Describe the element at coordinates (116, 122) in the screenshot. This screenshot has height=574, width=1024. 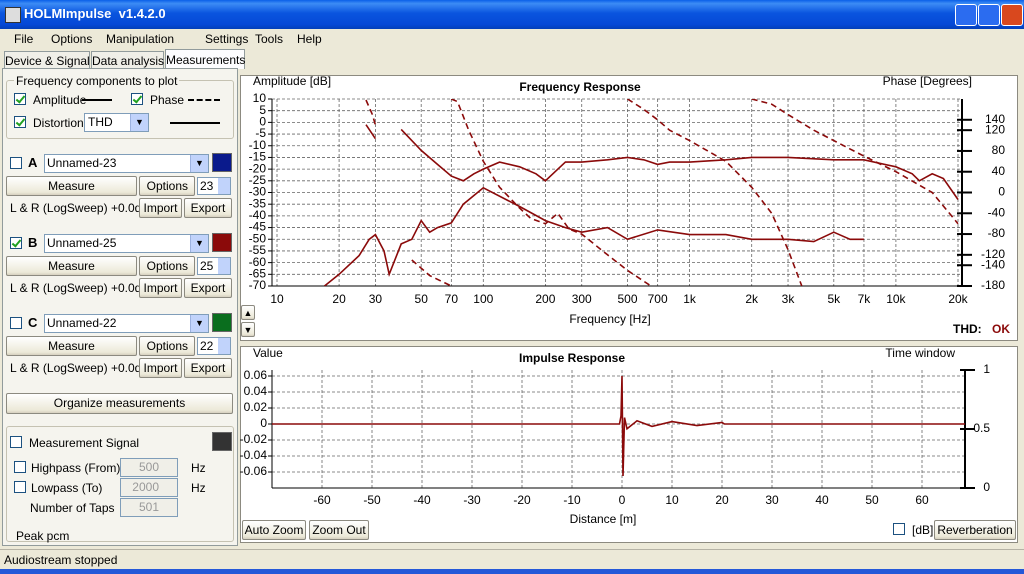
I see `dropdown: THD ▼` at that location.